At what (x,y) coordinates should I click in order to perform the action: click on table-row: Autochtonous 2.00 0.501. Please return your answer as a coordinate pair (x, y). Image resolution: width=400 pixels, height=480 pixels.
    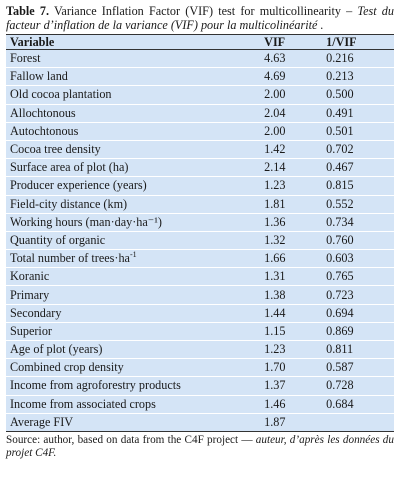
    Looking at the image, I should click on (200, 131).